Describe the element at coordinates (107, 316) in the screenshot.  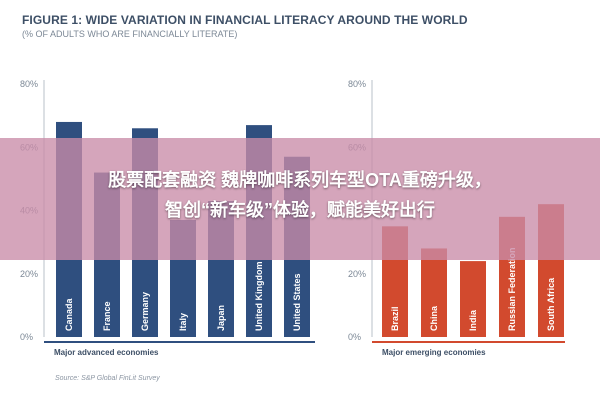
I see `category-label-france: France` at that location.